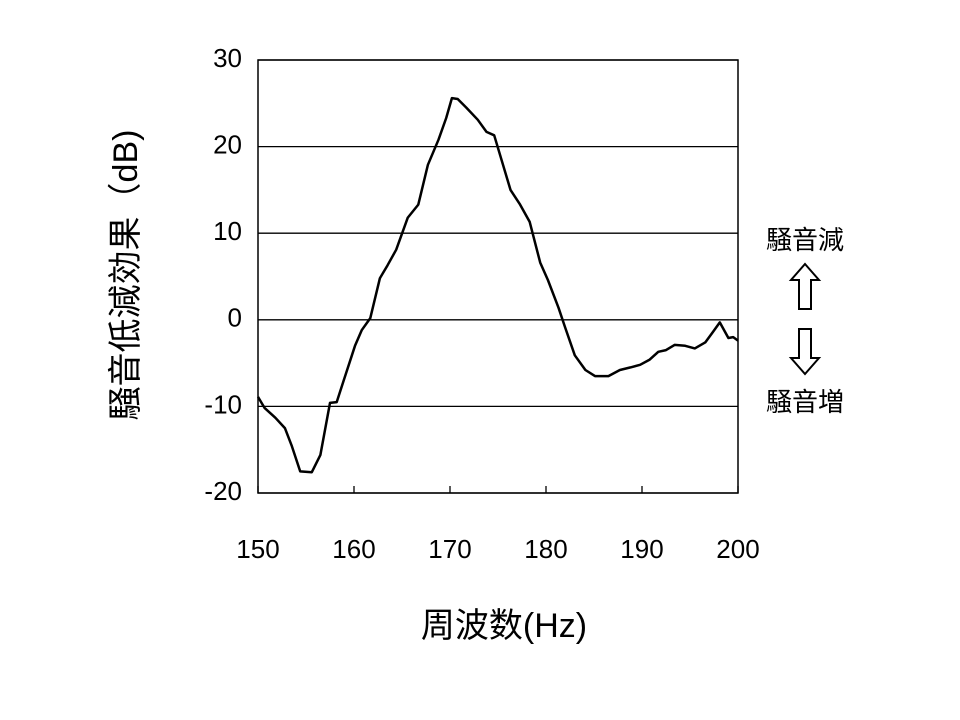 This screenshot has width=960, height=720. Describe the element at coordinates (805, 286) in the screenshot. I see `up-arrow` at that location.